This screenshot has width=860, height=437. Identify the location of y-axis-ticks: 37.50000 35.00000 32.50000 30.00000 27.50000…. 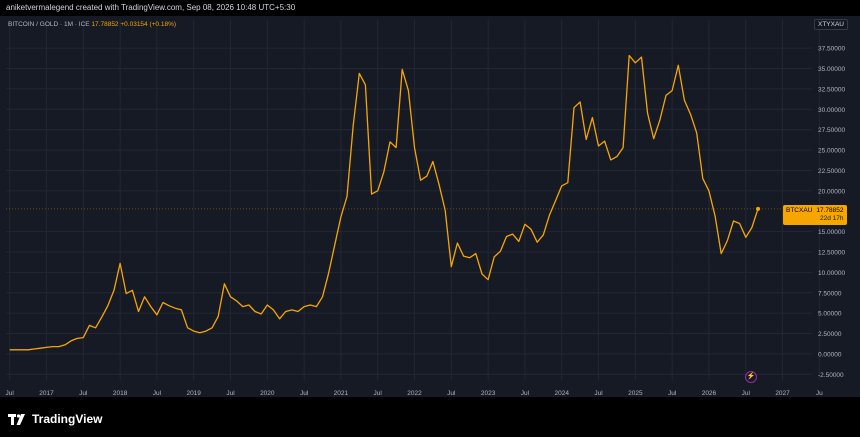
(831, 212).